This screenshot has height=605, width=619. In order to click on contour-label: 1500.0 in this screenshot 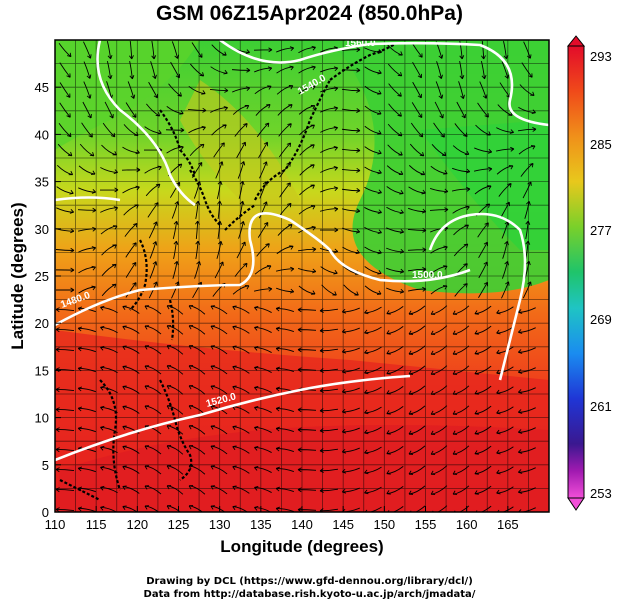, I will do `click(427, 275)`.